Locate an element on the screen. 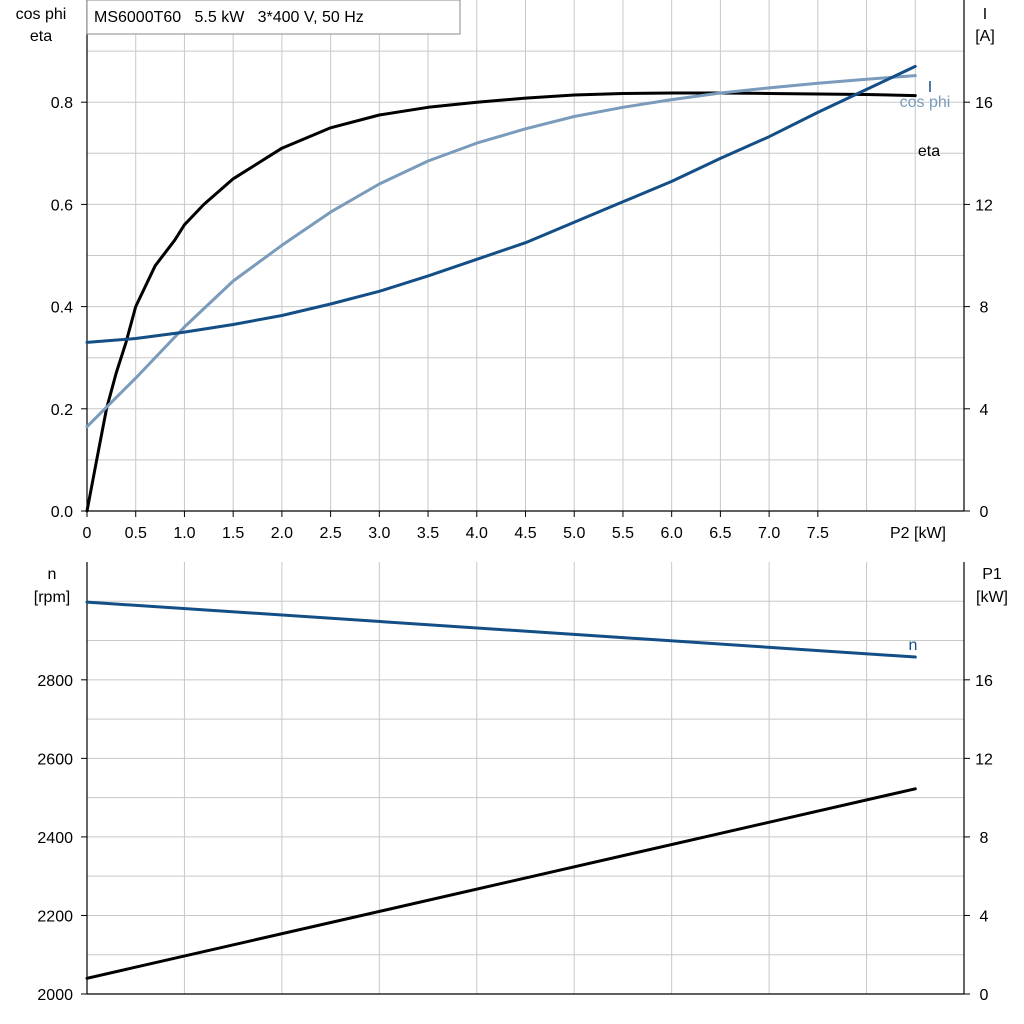 This screenshot has height=1024, width=1024. series-label-cos-phi: cos phi is located at coordinates (925, 102).